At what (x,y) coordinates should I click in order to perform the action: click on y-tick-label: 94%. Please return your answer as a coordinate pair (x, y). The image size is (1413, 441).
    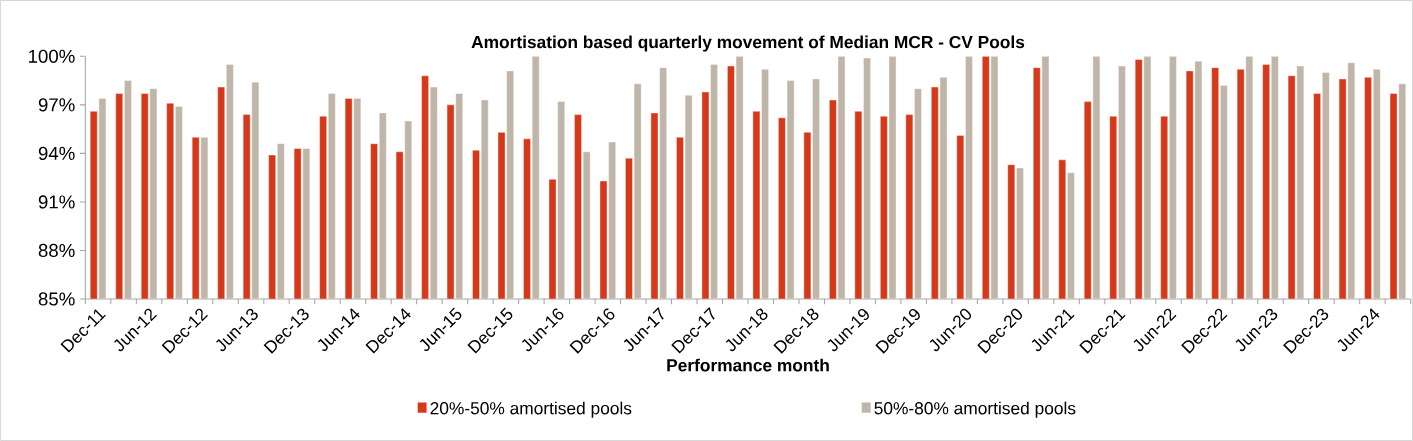
    Looking at the image, I should click on (56, 153).